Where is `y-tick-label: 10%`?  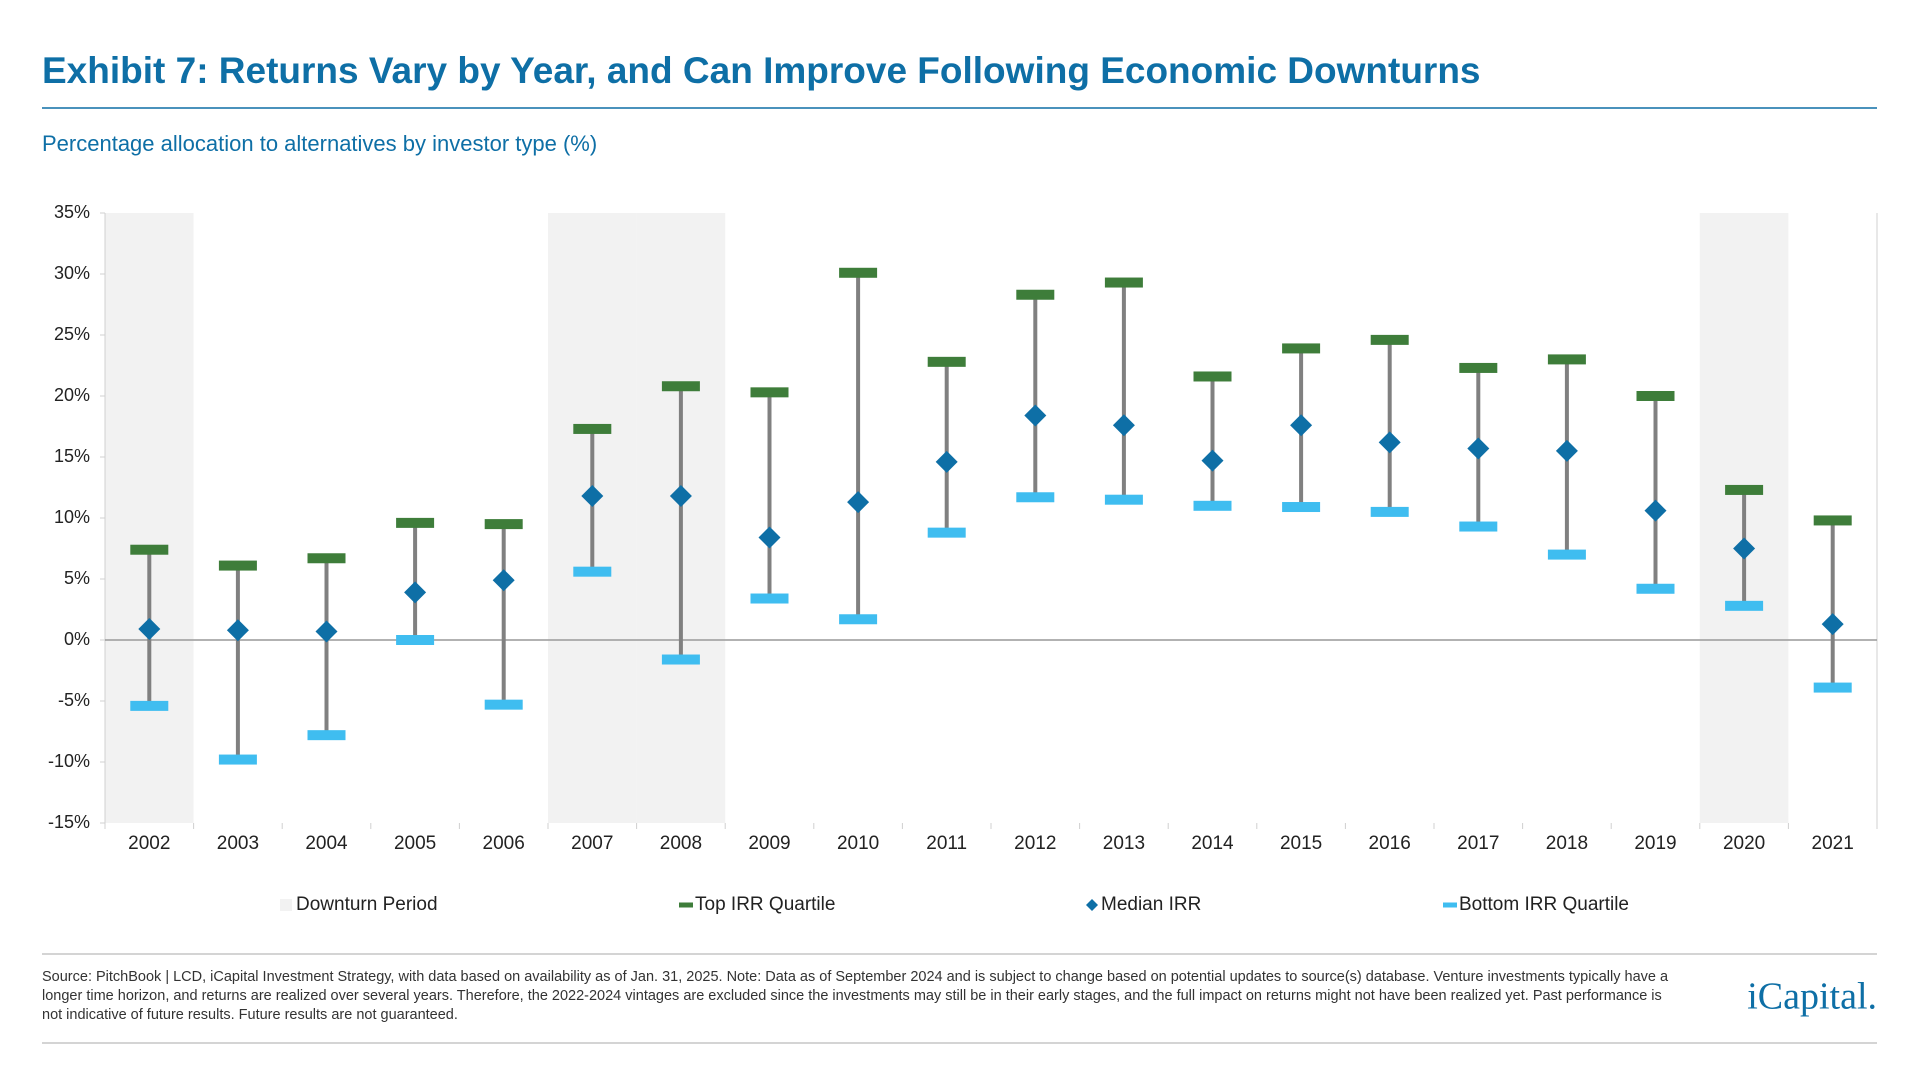 y-tick-label: 10% is located at coordinates (72, 517).